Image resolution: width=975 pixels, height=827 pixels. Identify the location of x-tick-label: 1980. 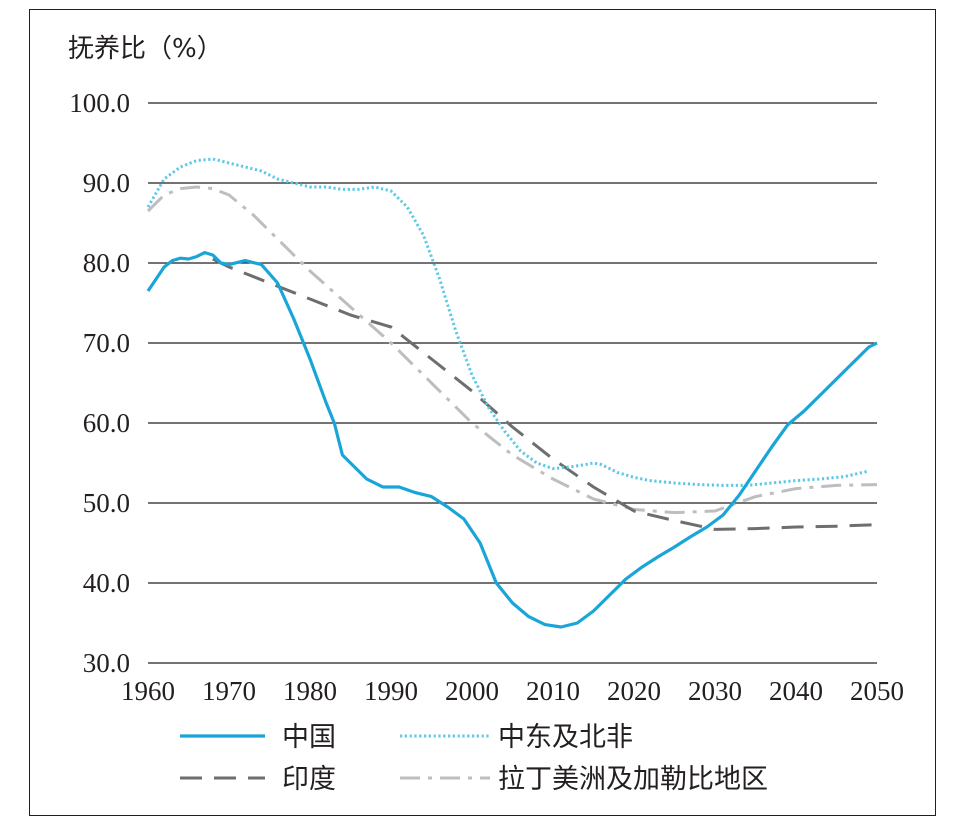
(310, 691).